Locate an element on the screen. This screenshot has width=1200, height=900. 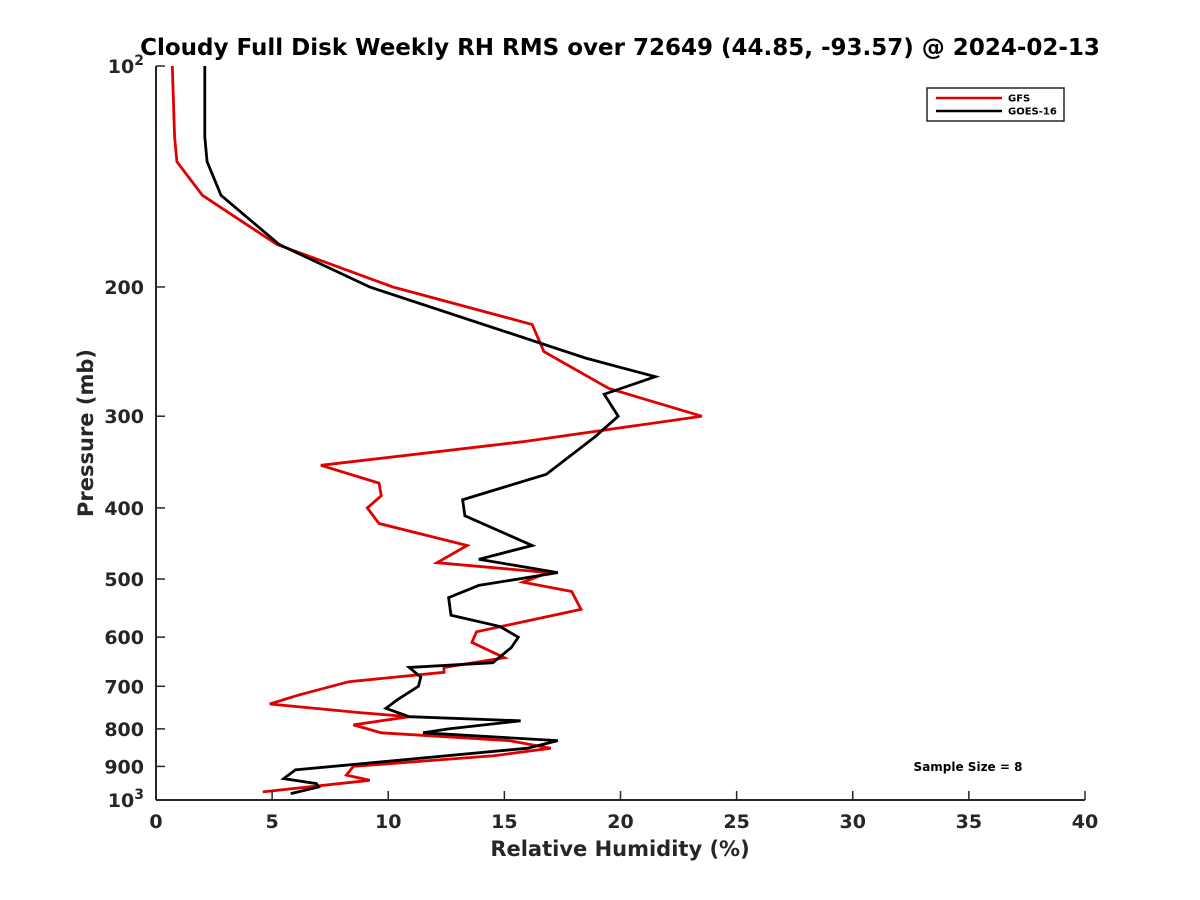
x-tick-label: 15 is located at coordinates (504, 822).